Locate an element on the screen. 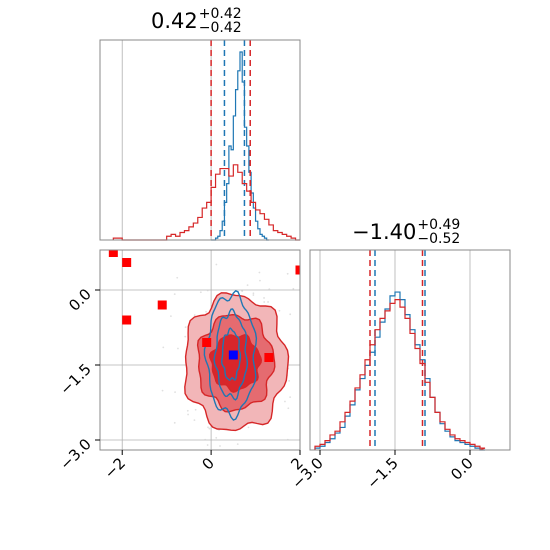  marginal-x-background is located at coordinates (200, 140).